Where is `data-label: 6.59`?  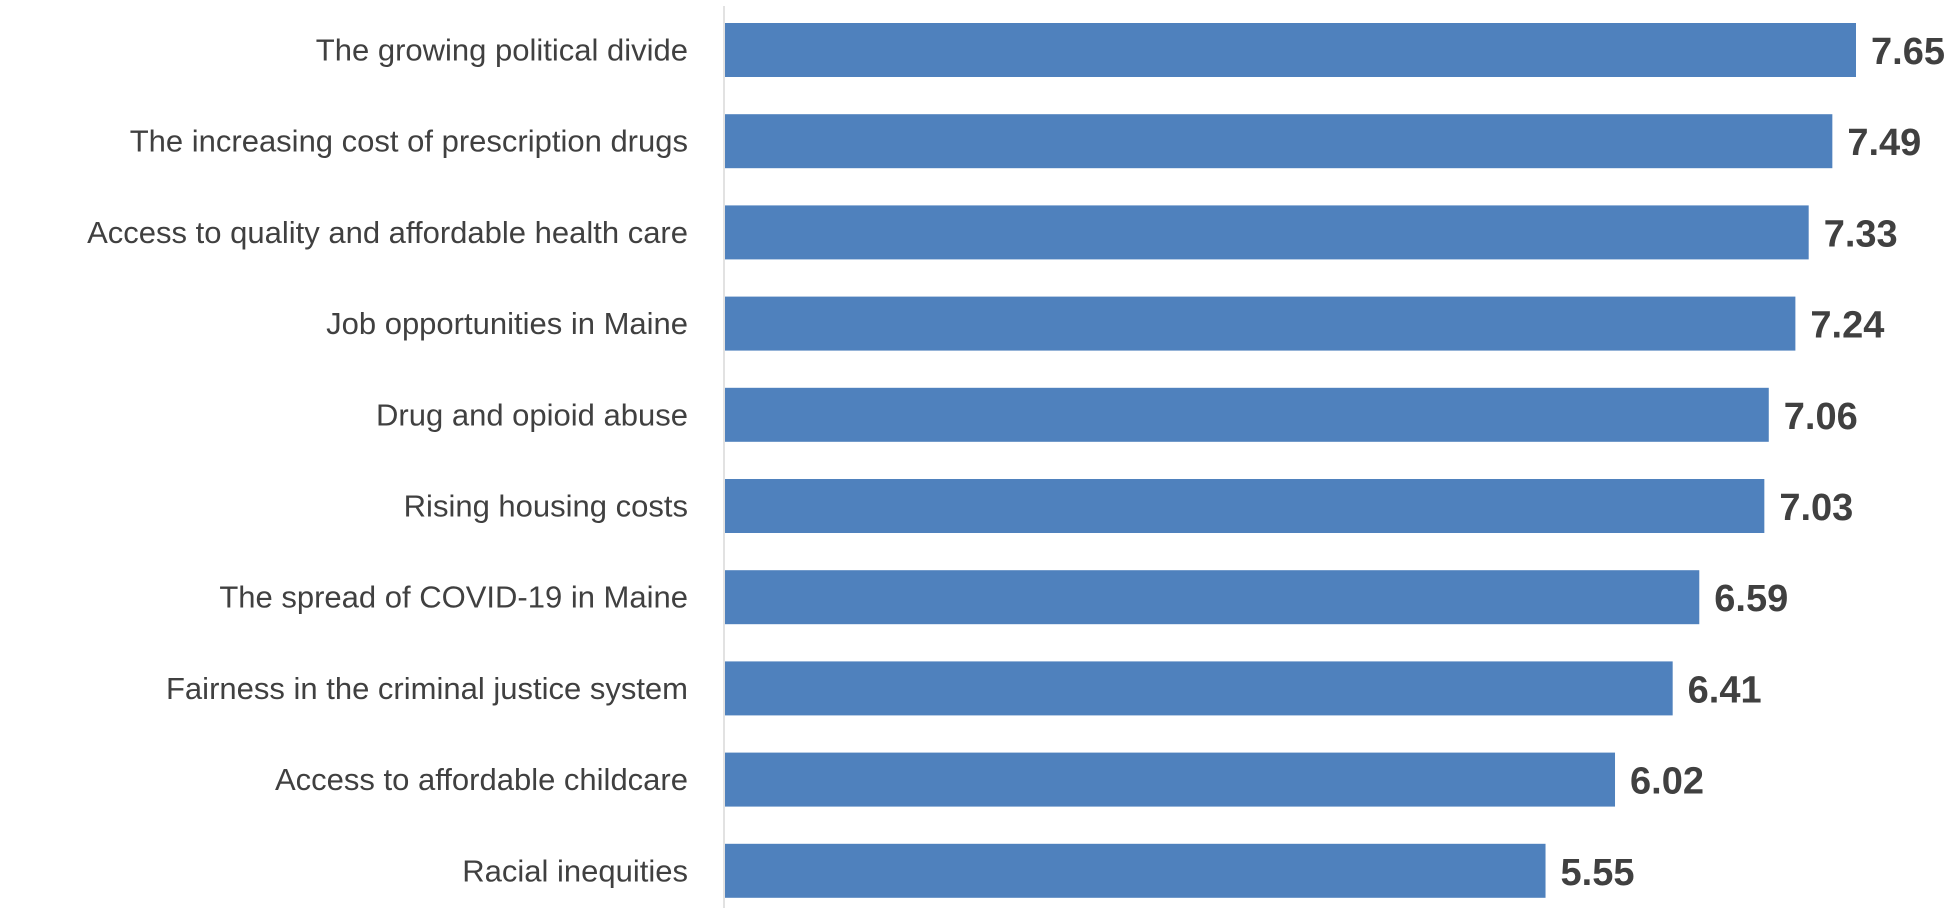 data-label: 6.59 is located at coordinates (1751, 599).